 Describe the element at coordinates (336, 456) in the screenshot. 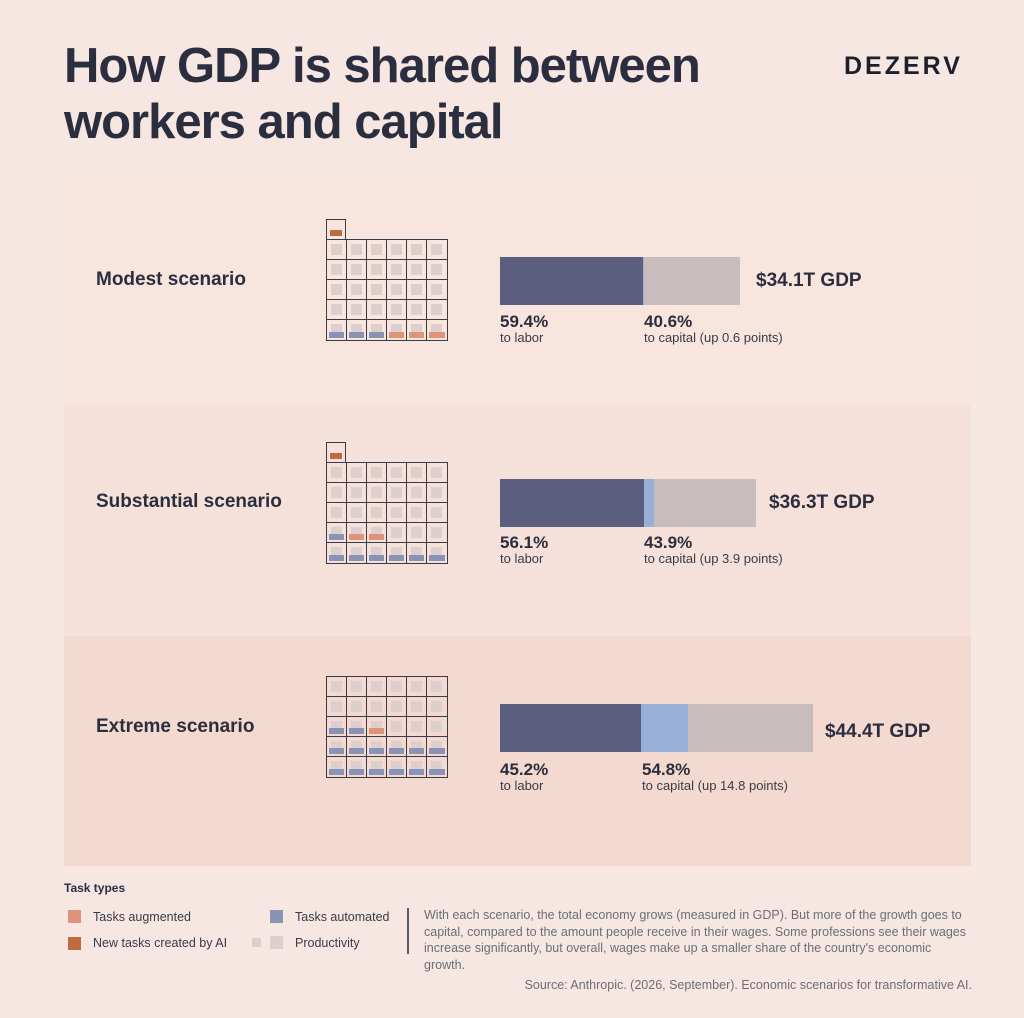

I see `new-task-mark` at that location.